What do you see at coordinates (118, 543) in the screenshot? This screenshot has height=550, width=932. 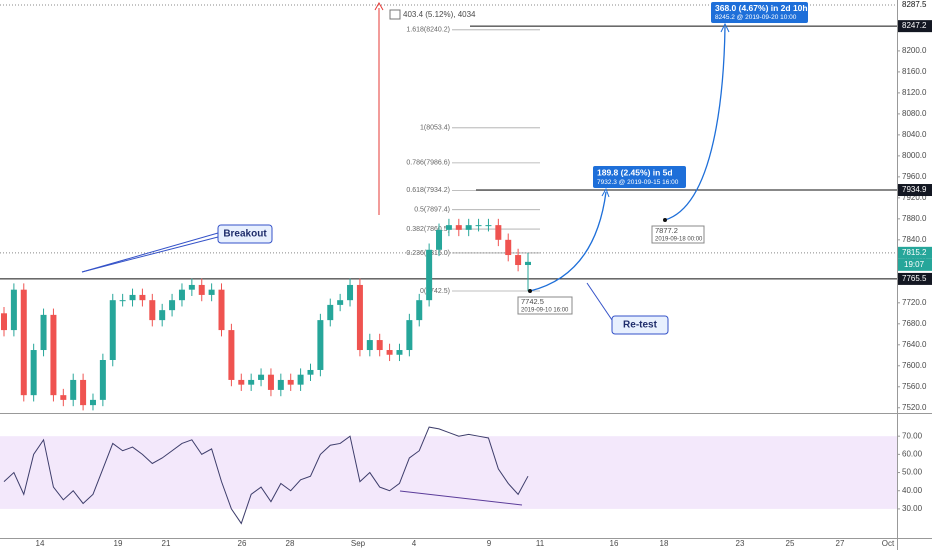 I see `x-tick-label: 19` at bounding box center [118, 543].